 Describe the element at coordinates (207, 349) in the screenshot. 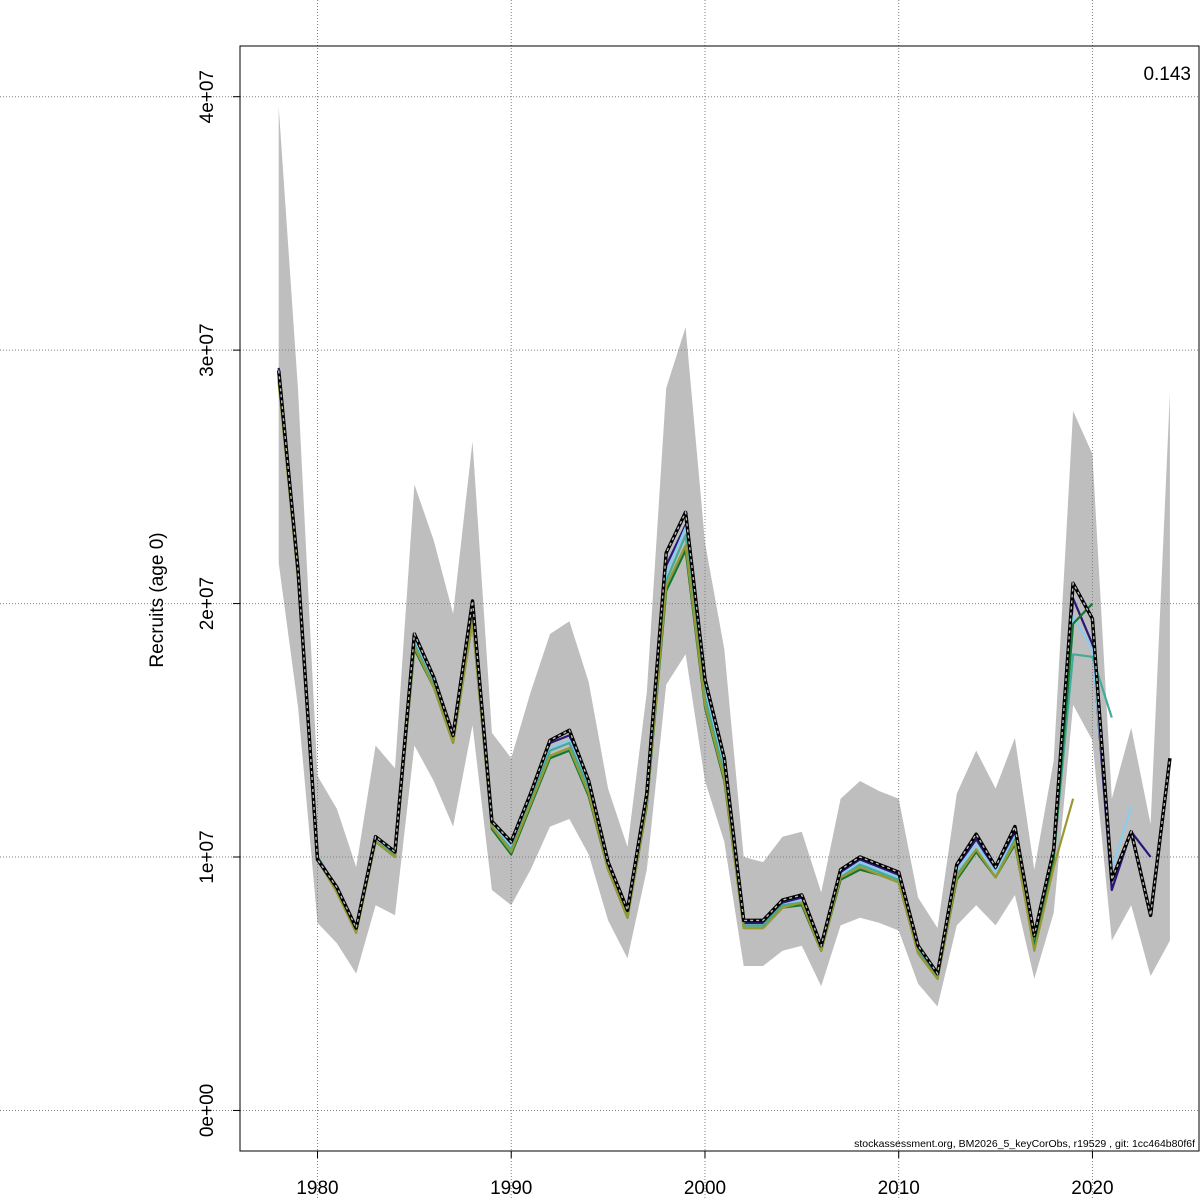

I see `y-tick-label: 3e+07` at that location.